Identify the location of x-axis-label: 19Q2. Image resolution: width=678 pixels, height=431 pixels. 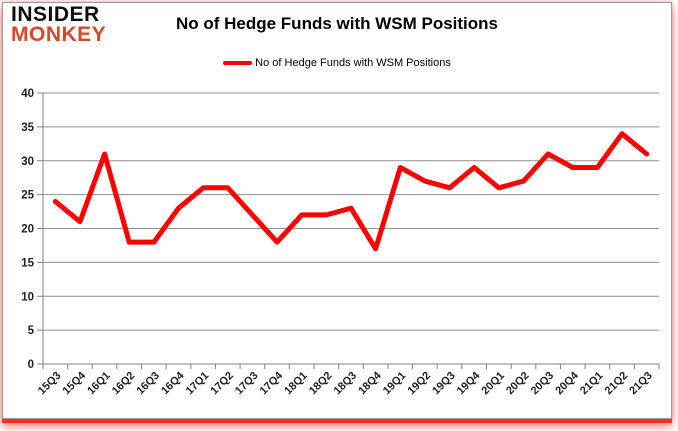
(420, 384).